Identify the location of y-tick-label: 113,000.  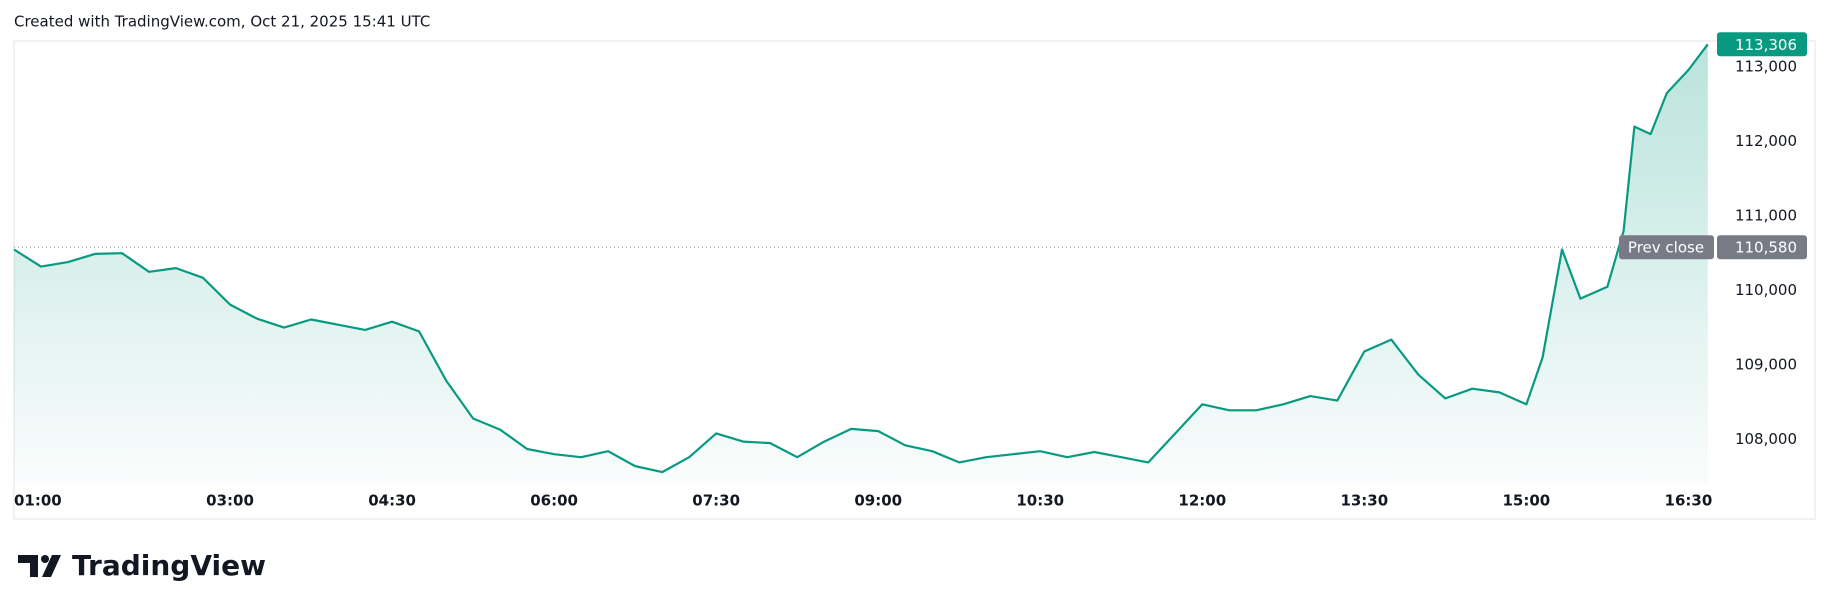
(1766, 67).